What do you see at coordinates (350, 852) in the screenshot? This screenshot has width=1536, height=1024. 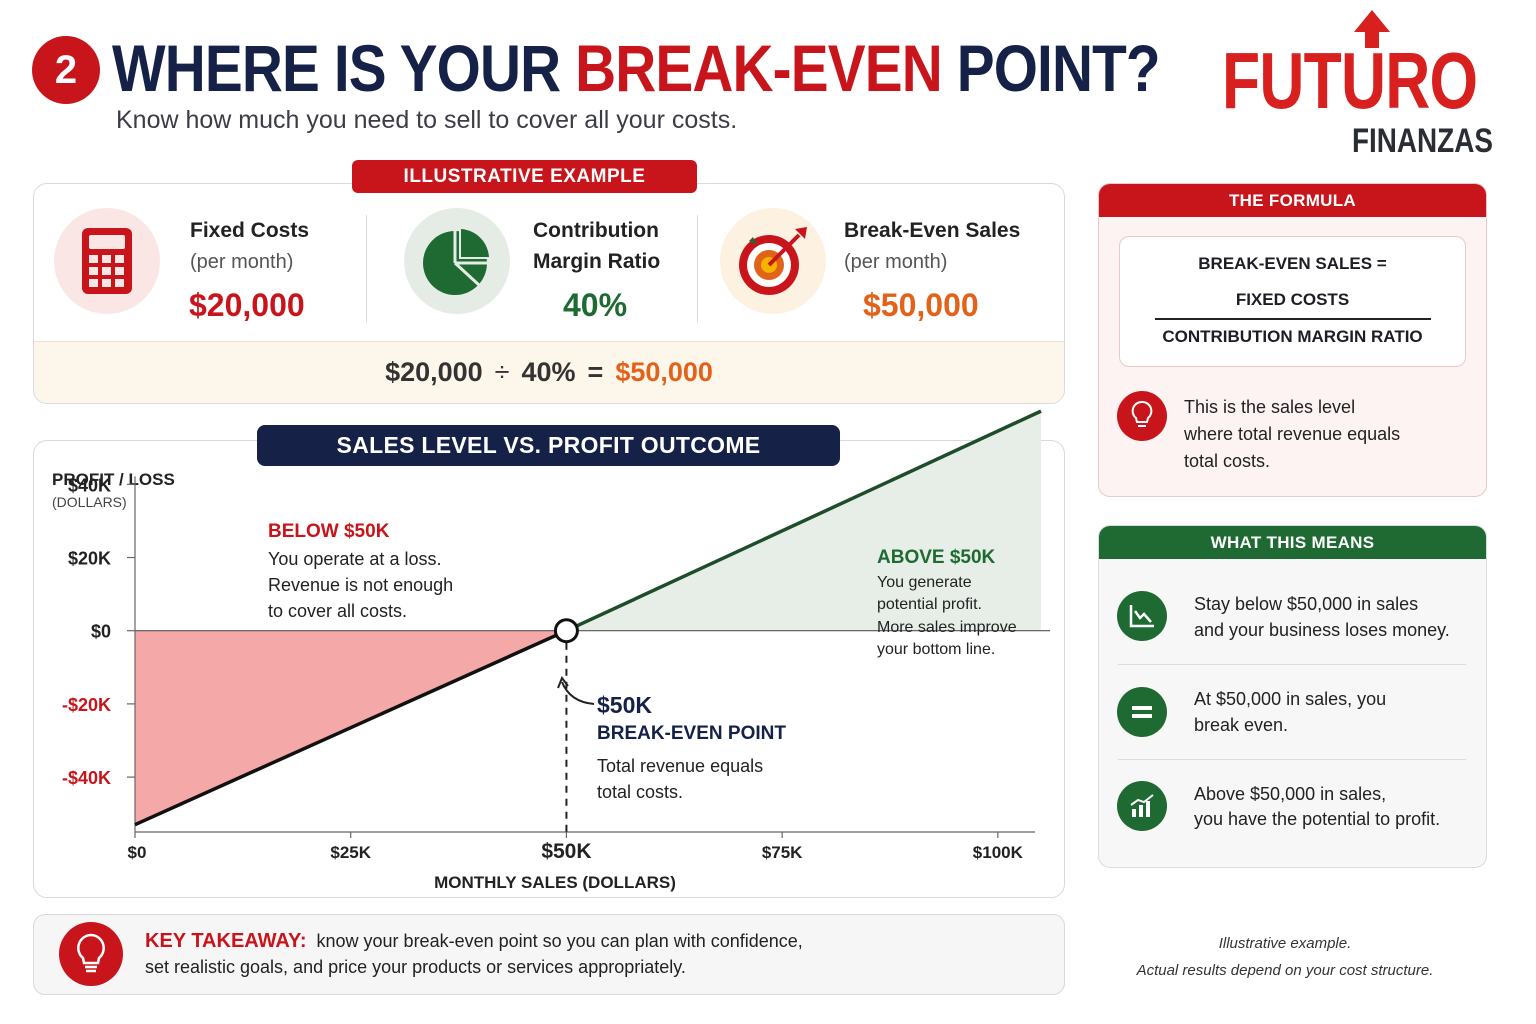 I see `x-tick-label: $25K` at bounding box center [350, 852].